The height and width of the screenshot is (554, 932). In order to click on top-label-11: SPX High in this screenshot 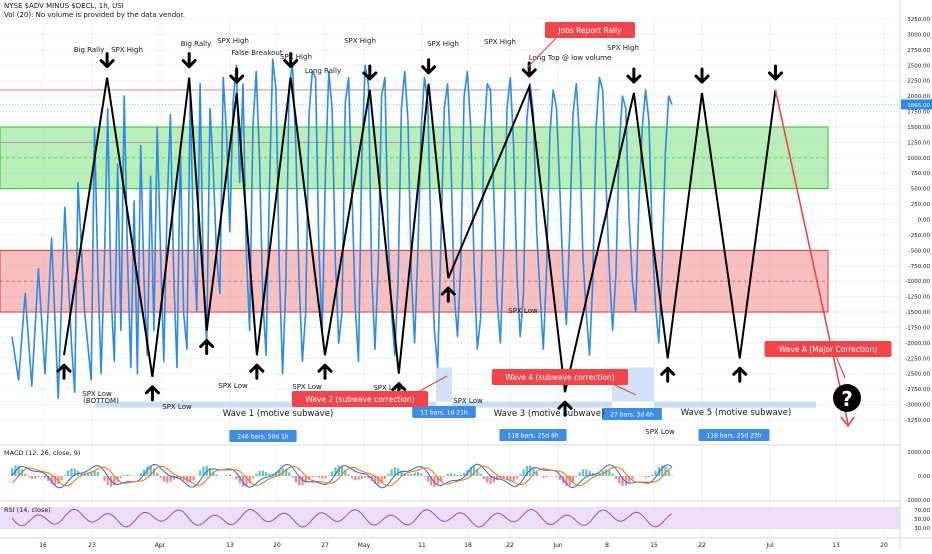, I will do `click(623, 48)`.